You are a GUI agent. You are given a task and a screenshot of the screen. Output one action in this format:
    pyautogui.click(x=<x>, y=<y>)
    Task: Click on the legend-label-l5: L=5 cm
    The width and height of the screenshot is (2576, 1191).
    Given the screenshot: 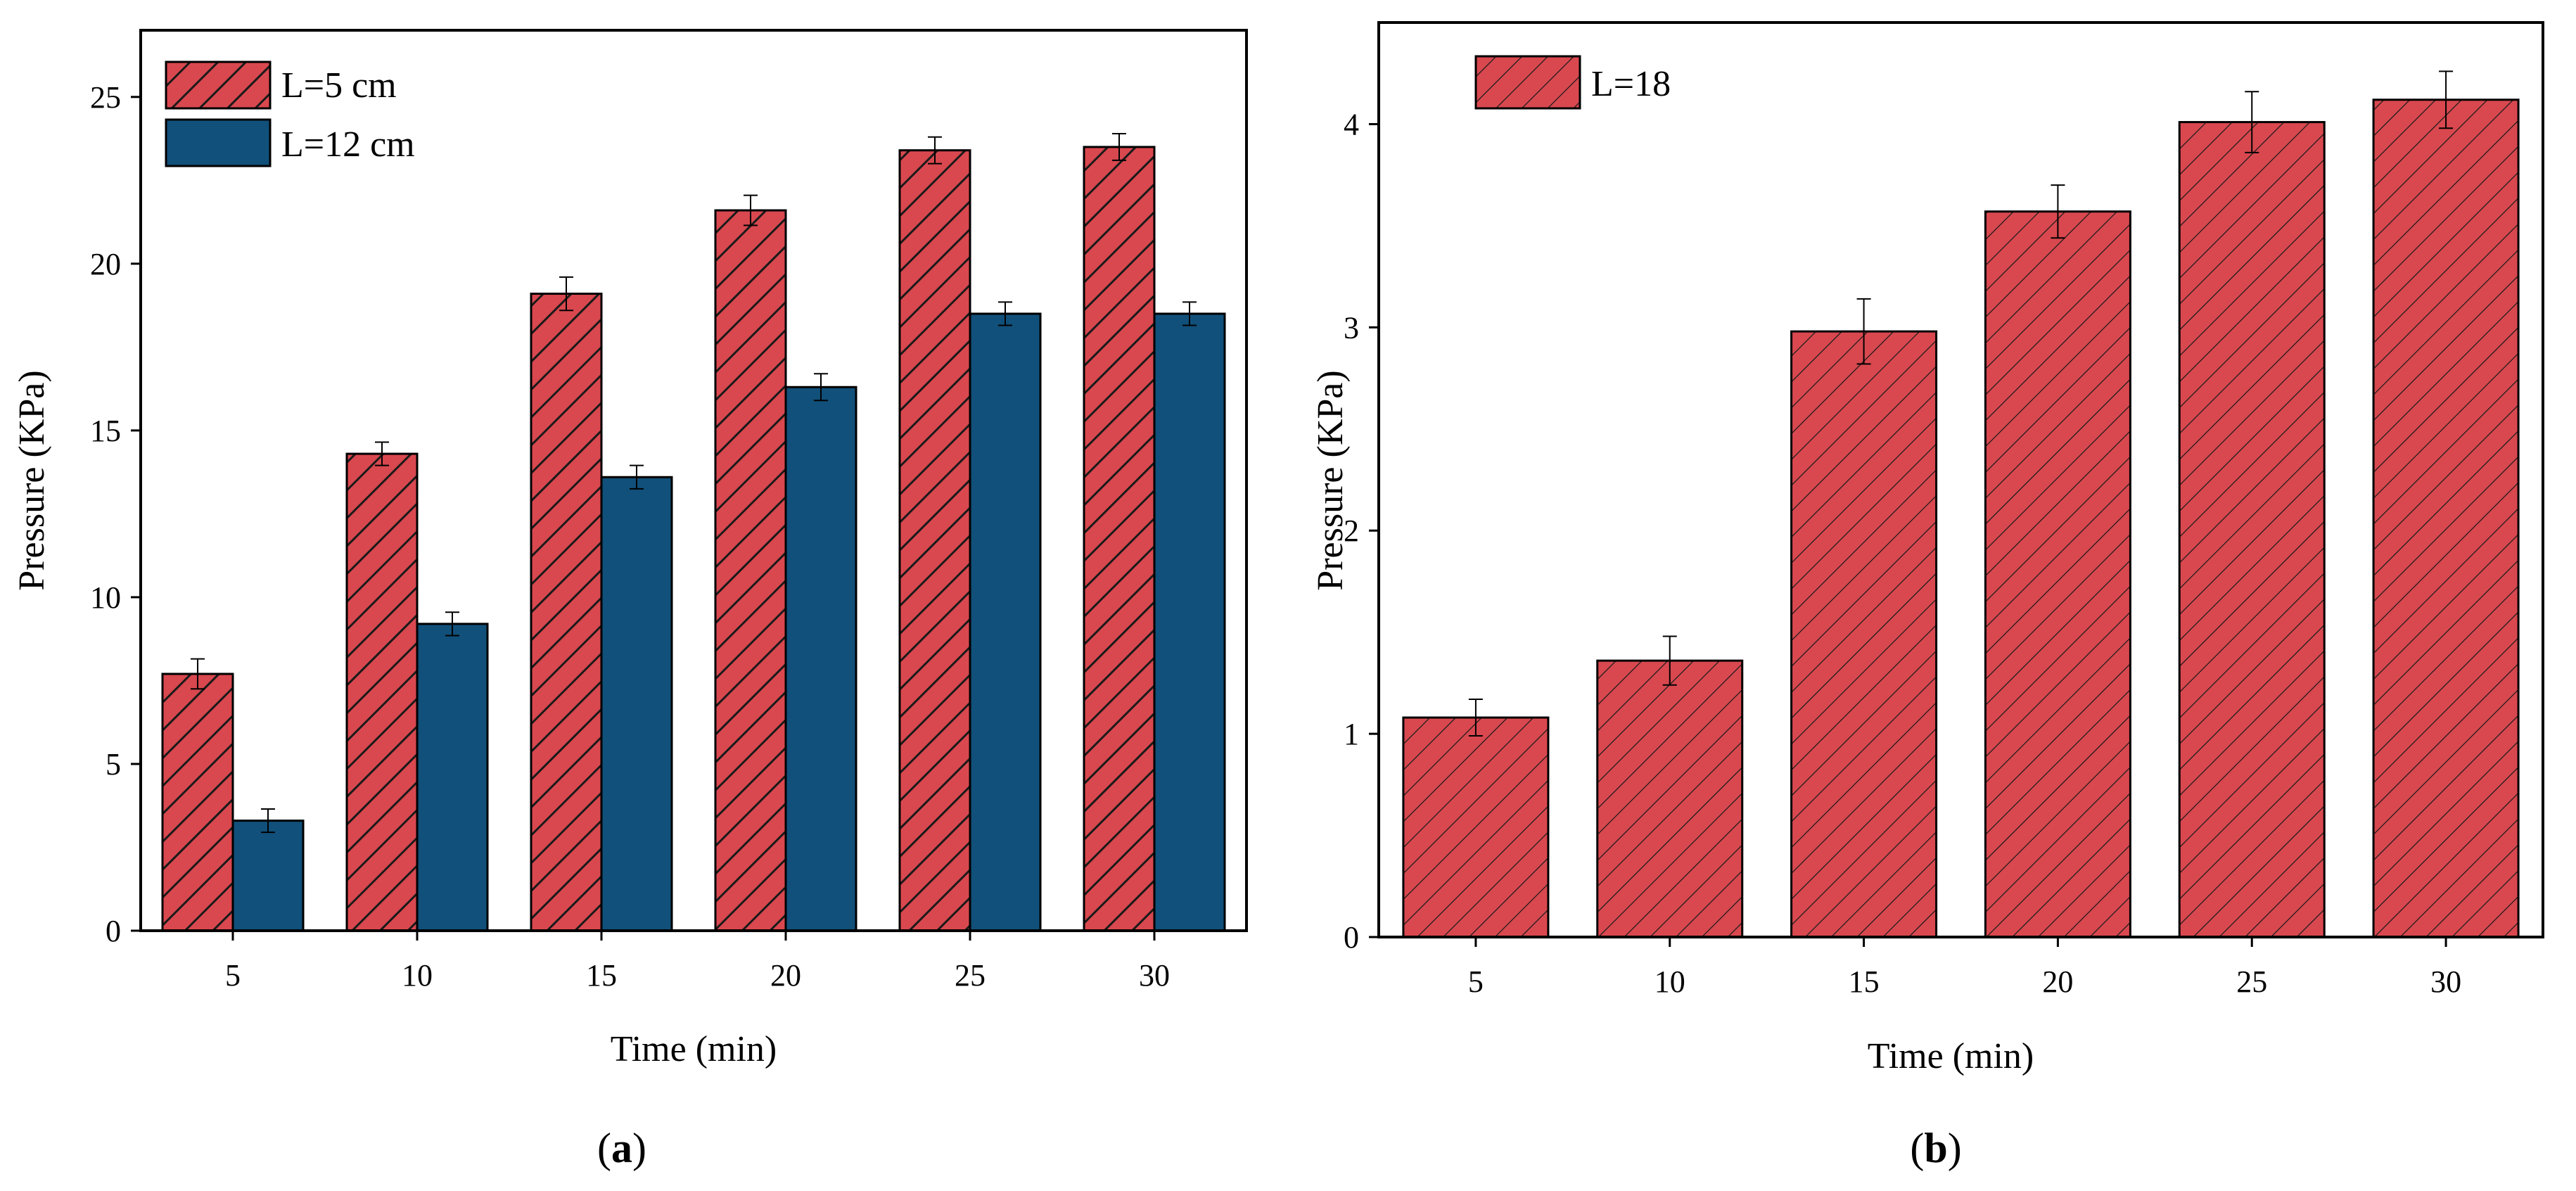 What is the action you would take?
    pyautogui.click(x=339, y=85)
    